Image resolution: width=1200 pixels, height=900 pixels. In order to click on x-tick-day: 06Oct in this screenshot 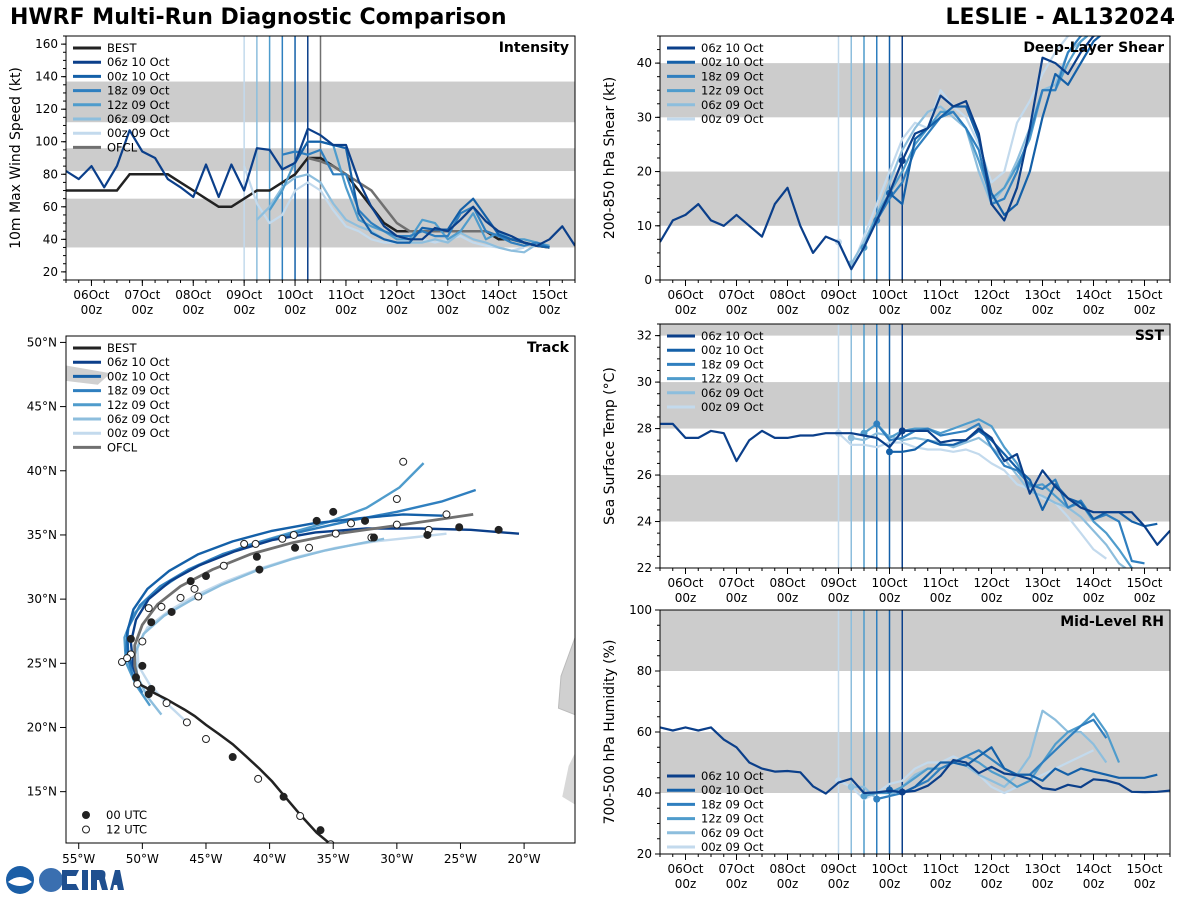, I will do `click(685, 869)`.